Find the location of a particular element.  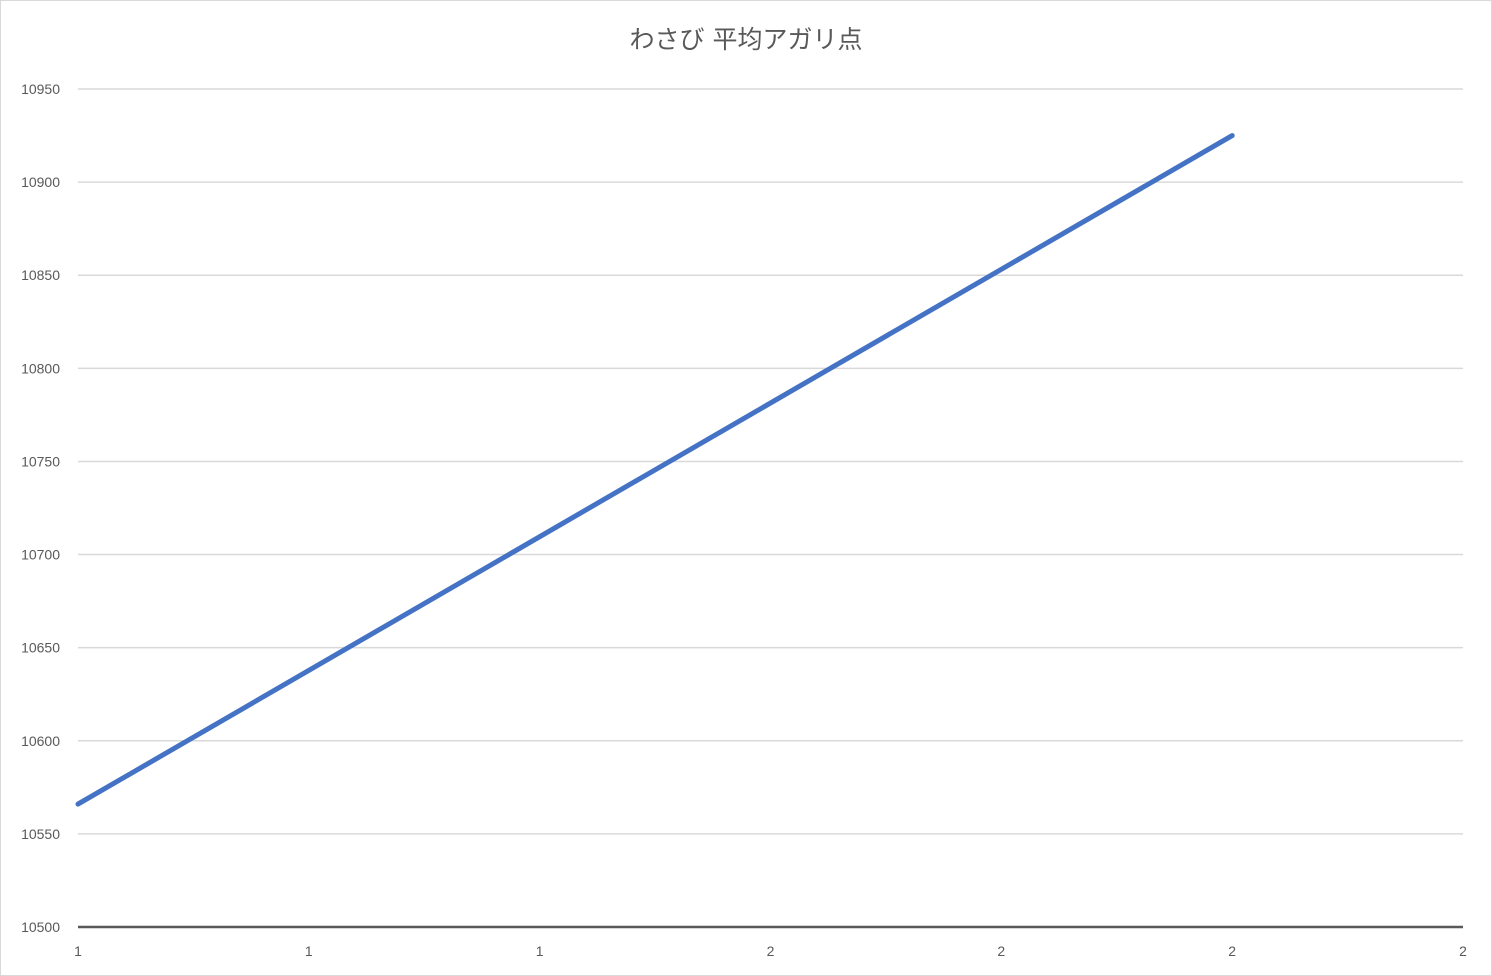

y-tick-label: 10900 is located at coordinates (40, 182).